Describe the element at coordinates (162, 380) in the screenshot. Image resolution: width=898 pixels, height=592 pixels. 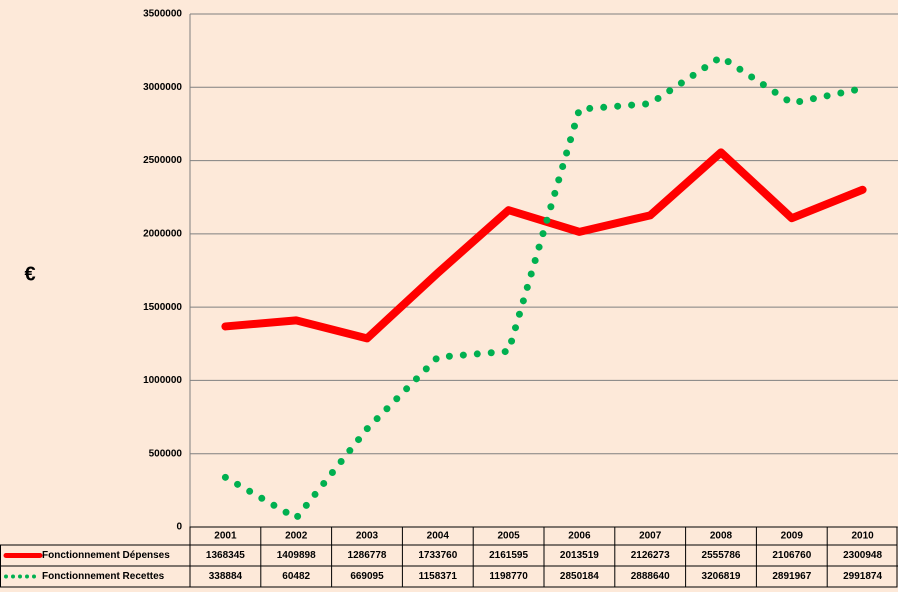
I see `y-tick-label: 1000000` at that location.